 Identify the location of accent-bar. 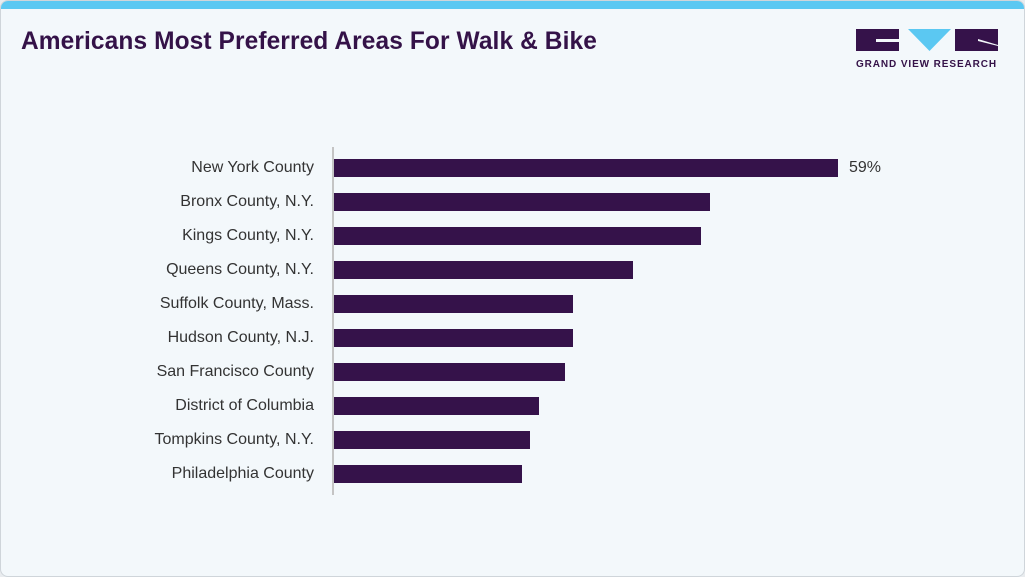
(512, 5).